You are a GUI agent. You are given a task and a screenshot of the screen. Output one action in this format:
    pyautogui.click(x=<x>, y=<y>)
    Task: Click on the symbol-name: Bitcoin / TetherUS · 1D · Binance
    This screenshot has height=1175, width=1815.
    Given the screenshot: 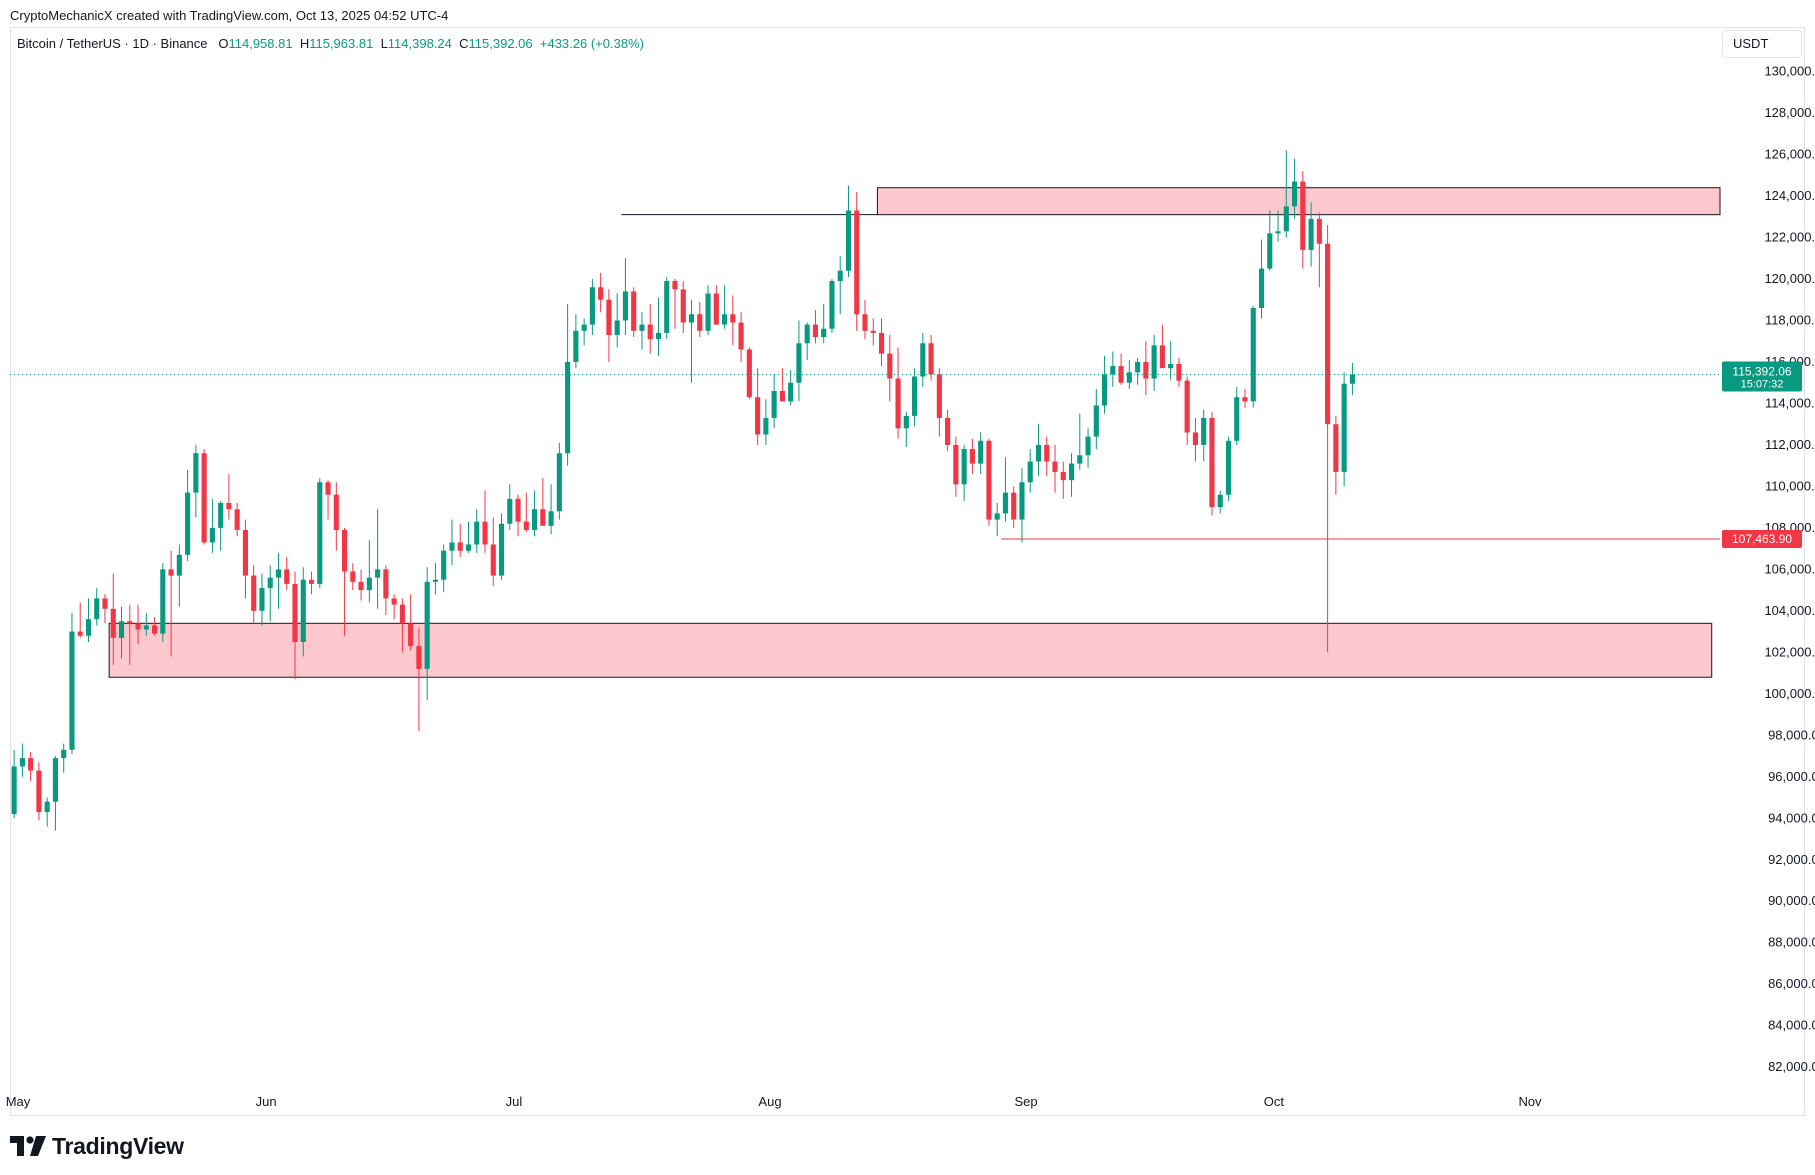 What is the action you would take?
    pyautogui.click(x=112, y=43)
    